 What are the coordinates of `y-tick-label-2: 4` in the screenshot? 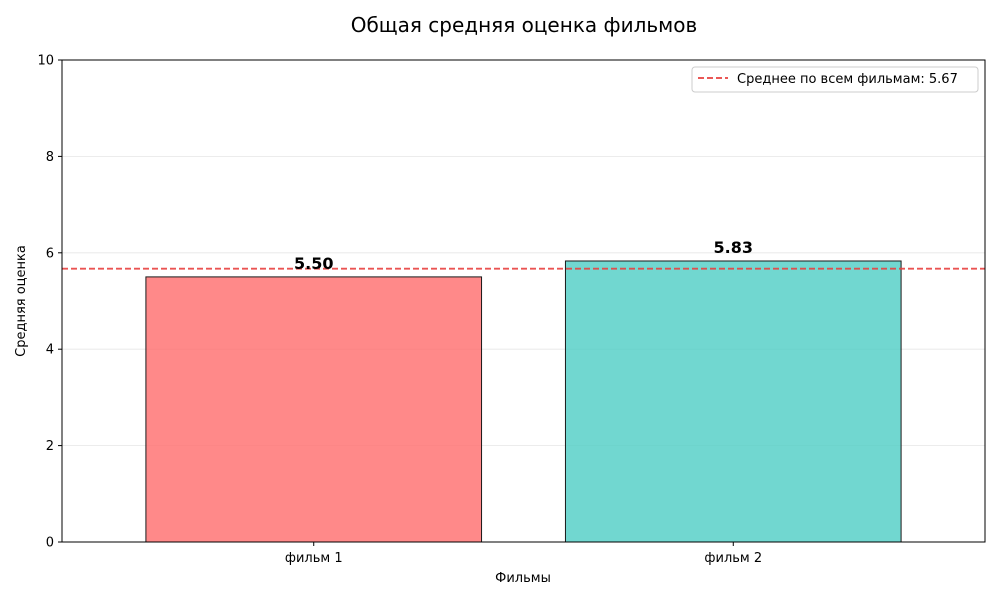 It's located at (50, 350).